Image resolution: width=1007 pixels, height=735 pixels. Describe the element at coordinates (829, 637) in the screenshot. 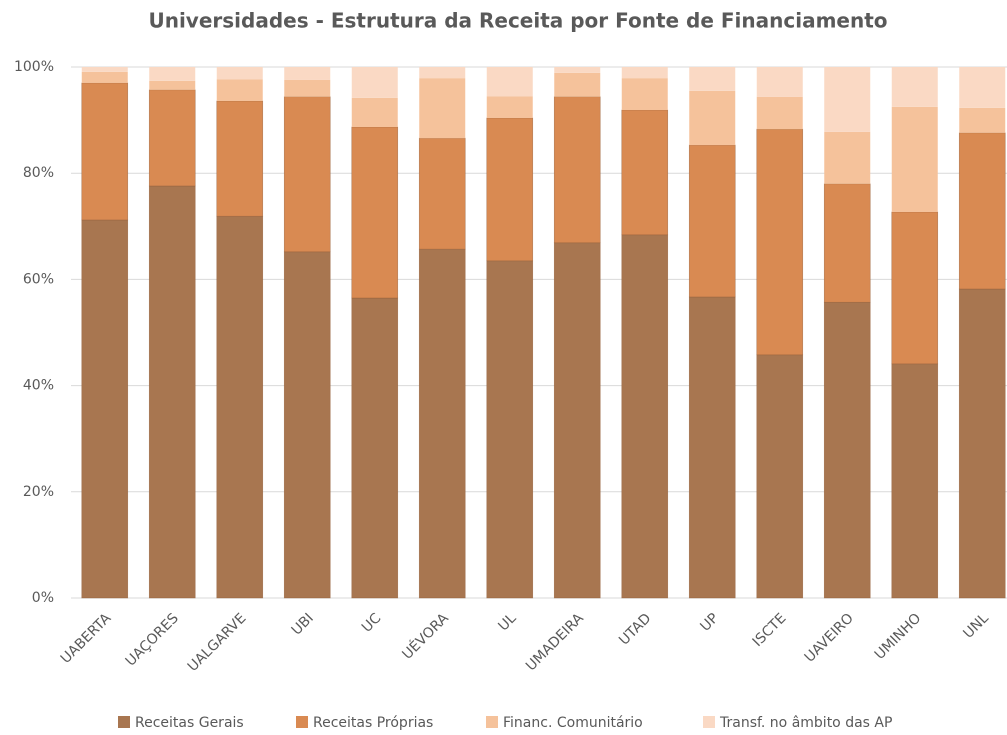

I see `x-tick-label: UAVEIRO` at that location.